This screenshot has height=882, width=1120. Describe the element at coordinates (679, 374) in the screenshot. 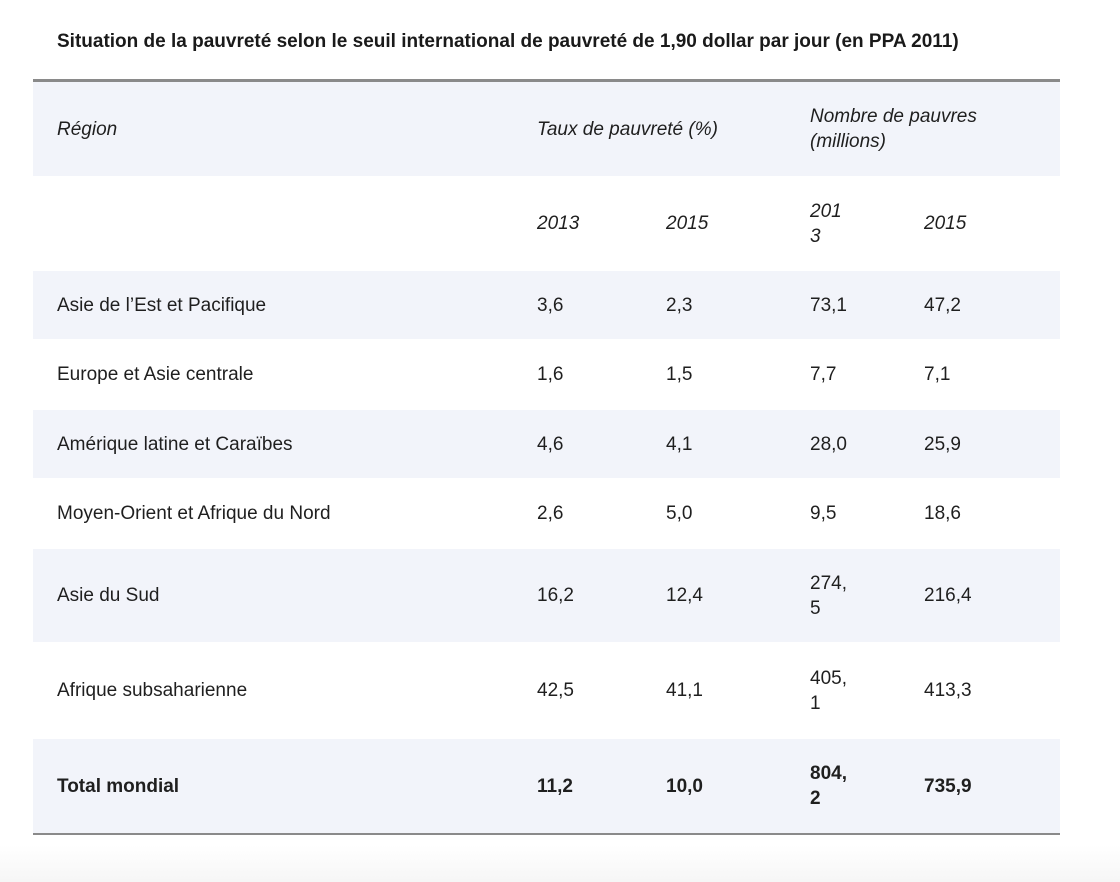

I see `rate-2015: 1,5` at that location.